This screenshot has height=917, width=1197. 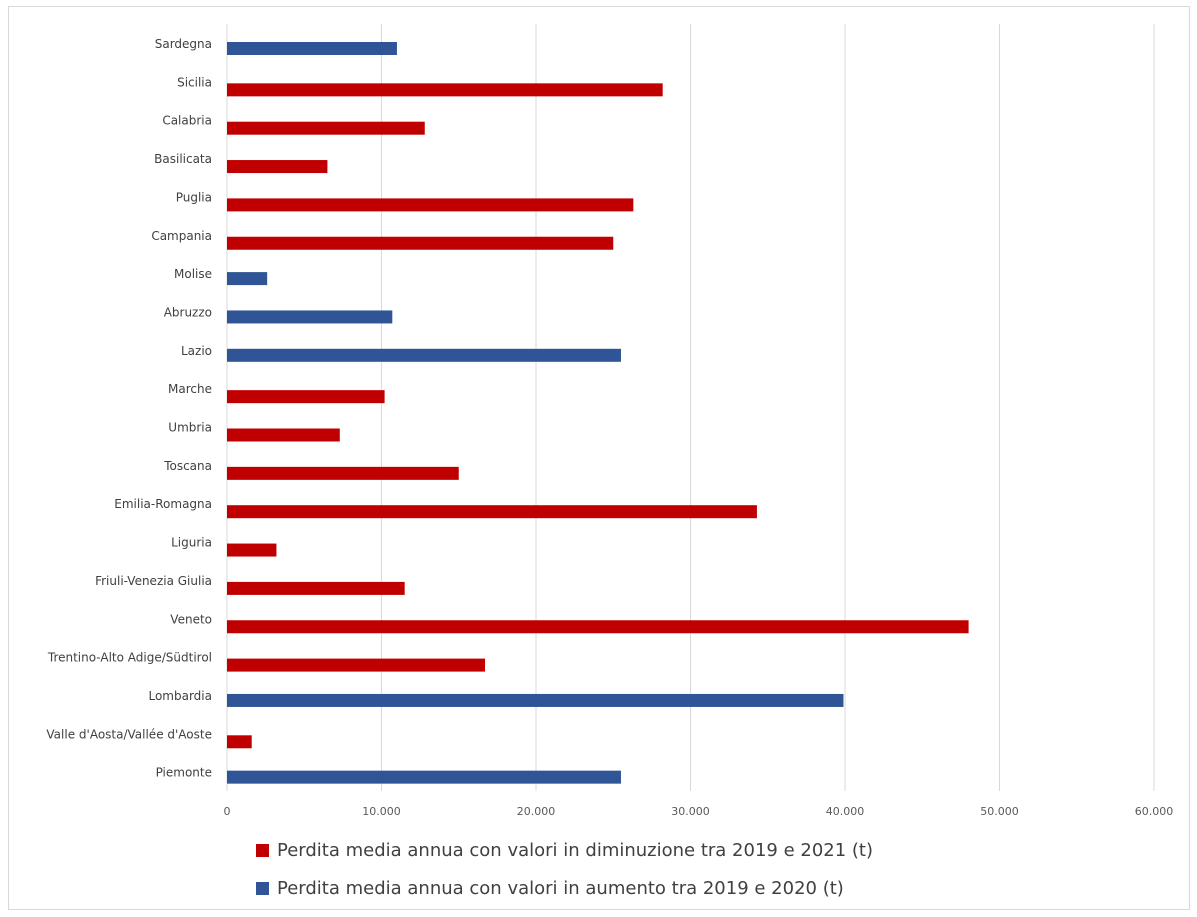 What do you see at coordinates (184, 773) in the screenshot?
I see `category-label: Piemonte` at bounding box center [184, 773].